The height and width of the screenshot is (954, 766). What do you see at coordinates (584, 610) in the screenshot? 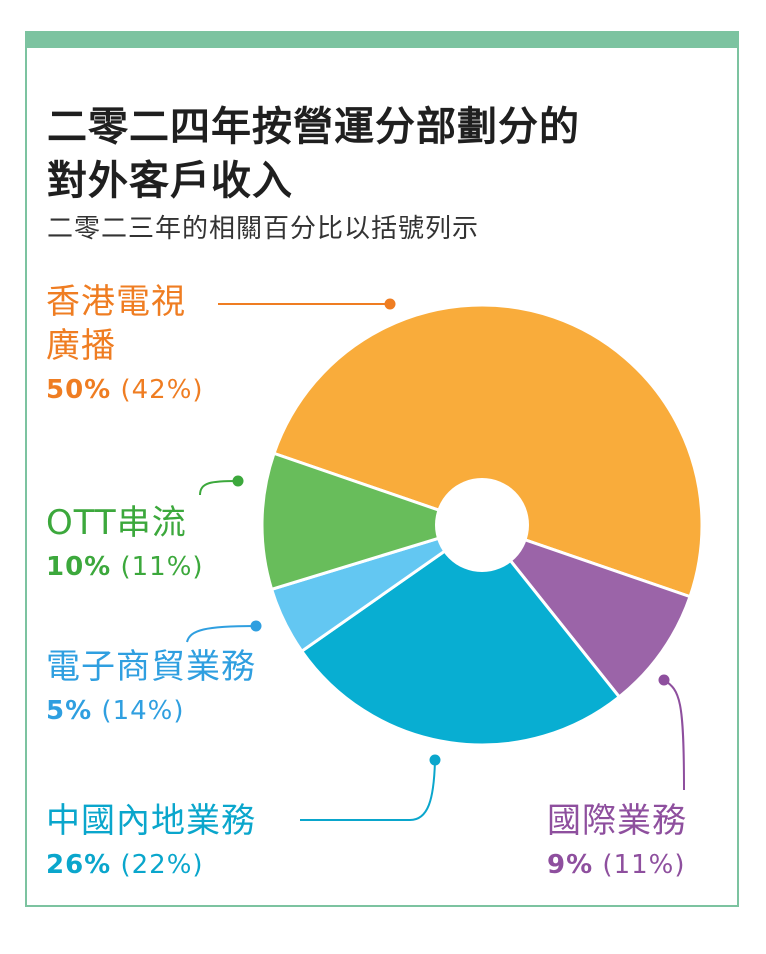
I see `pie-slice-international` at bounding box center [584, 610].